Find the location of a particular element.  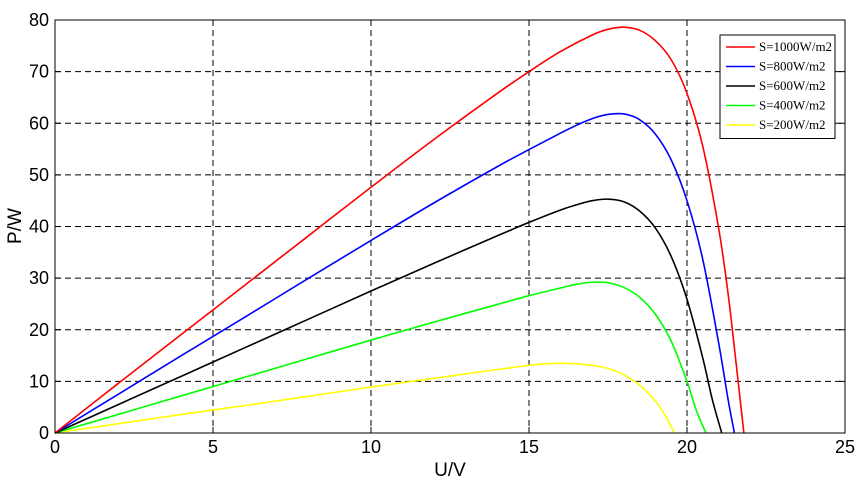

y-tick-label: 50 is located at coordinates (39, 175).